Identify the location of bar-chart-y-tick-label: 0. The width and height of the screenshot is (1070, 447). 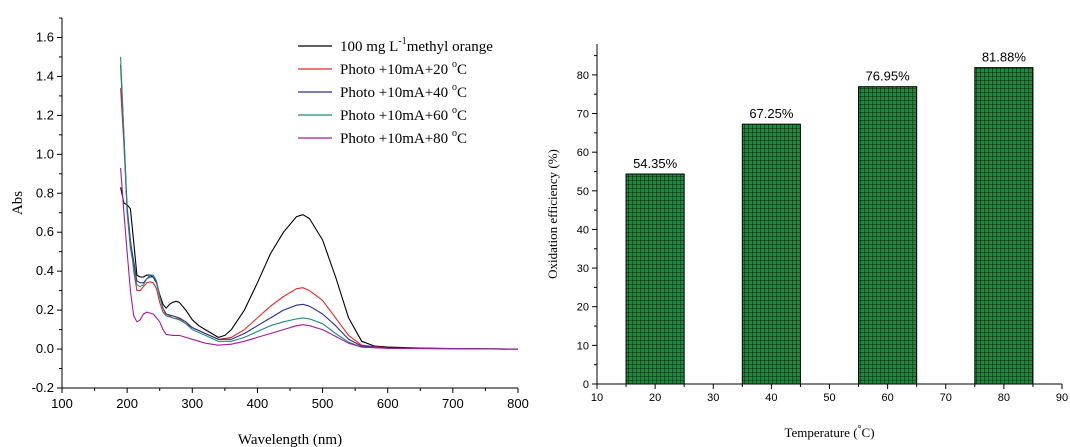
(586, 385).